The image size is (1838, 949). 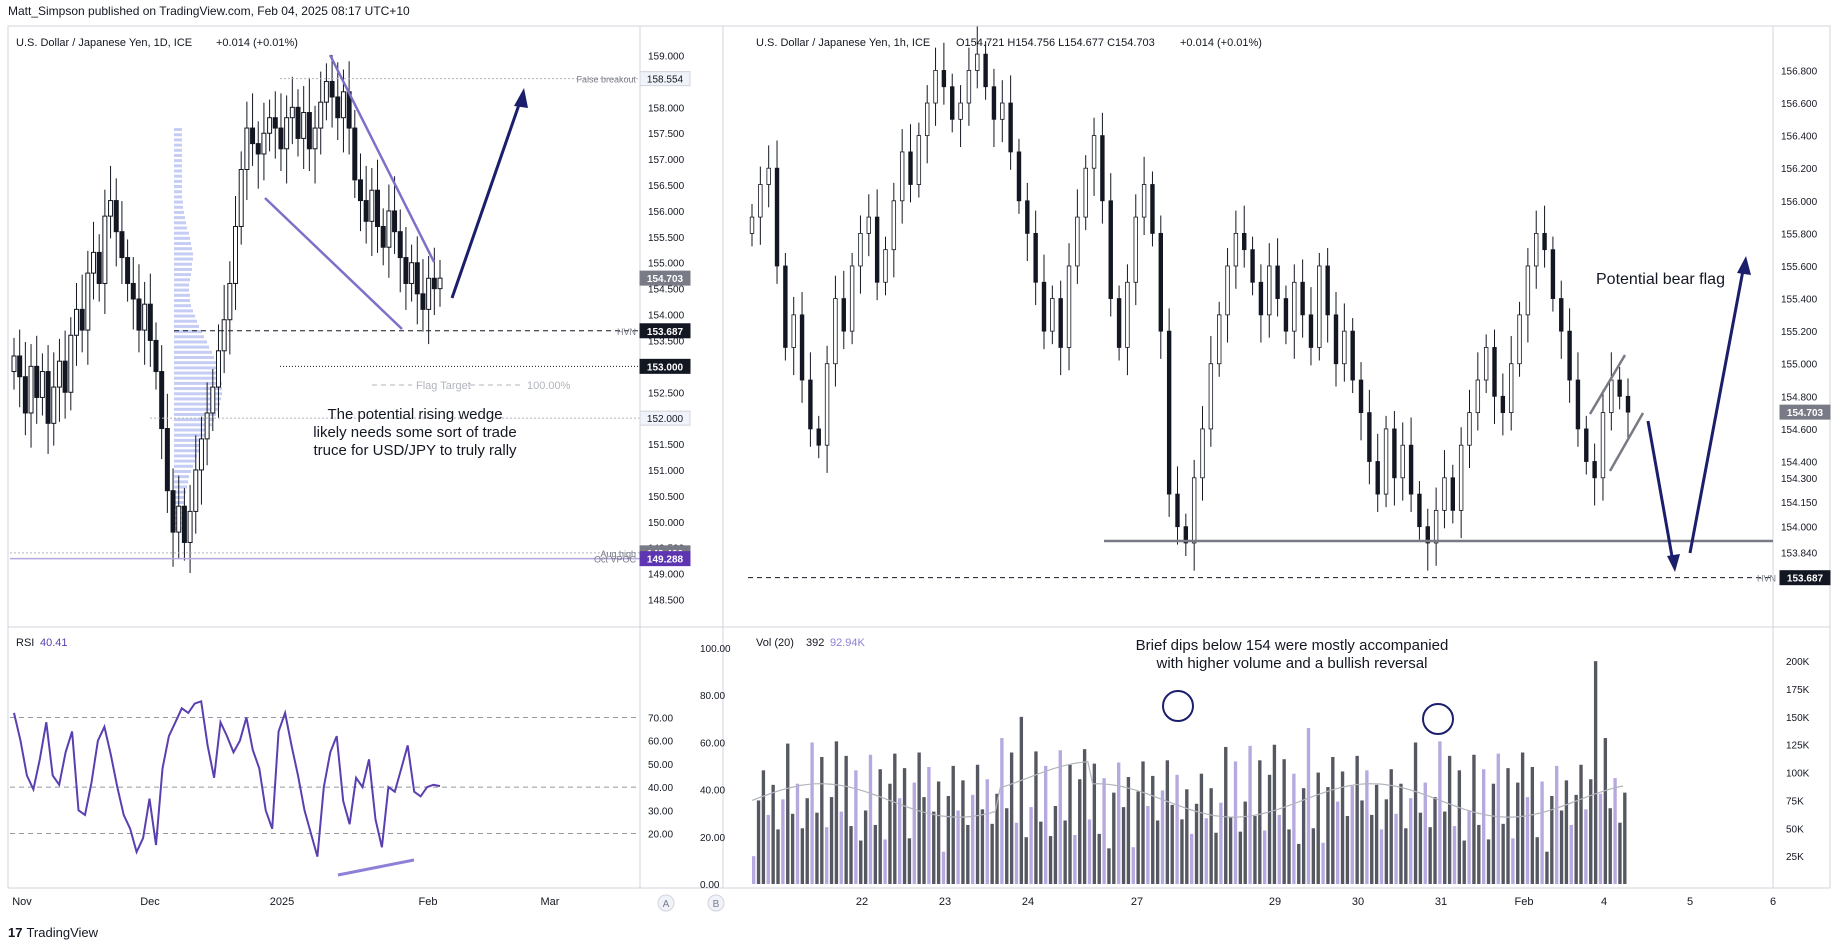 What do you see at coordinates (1626, 442) in the screenshot?
I see `bear-flag-lower` at bounding box center [1626, 442].